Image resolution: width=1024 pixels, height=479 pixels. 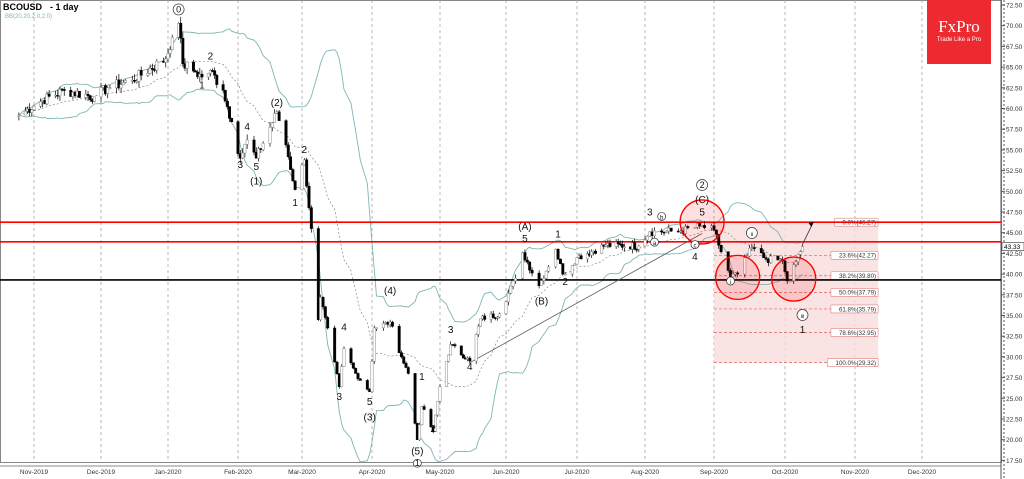 What do you see at coordinates (541, 302) in the screenshot?
I see `elliott-wave-label: (B)` at bounding box center [541, 302].